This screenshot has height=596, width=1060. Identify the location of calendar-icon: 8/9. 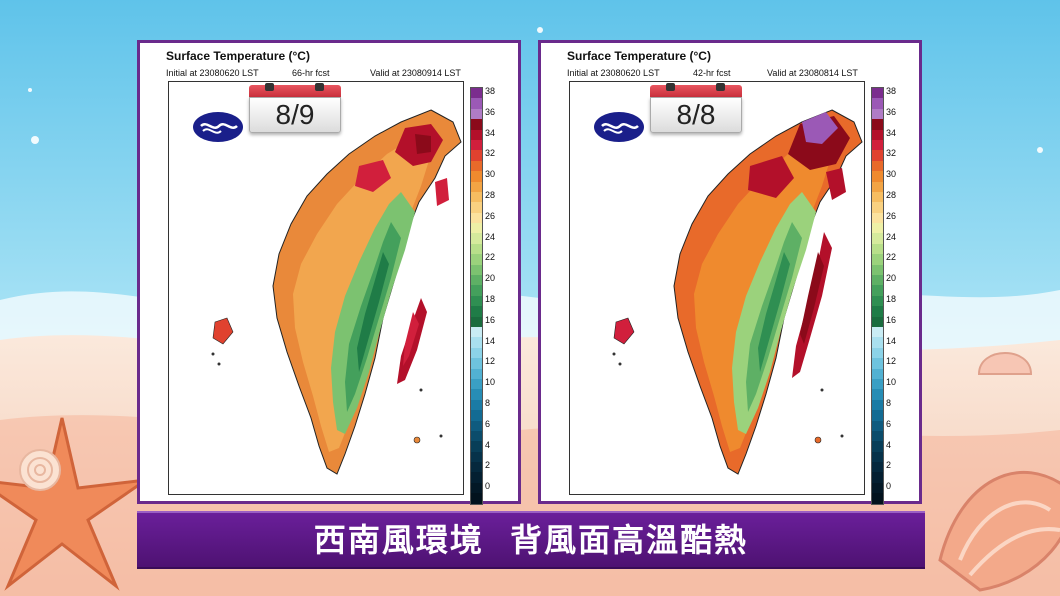
(295, 108).